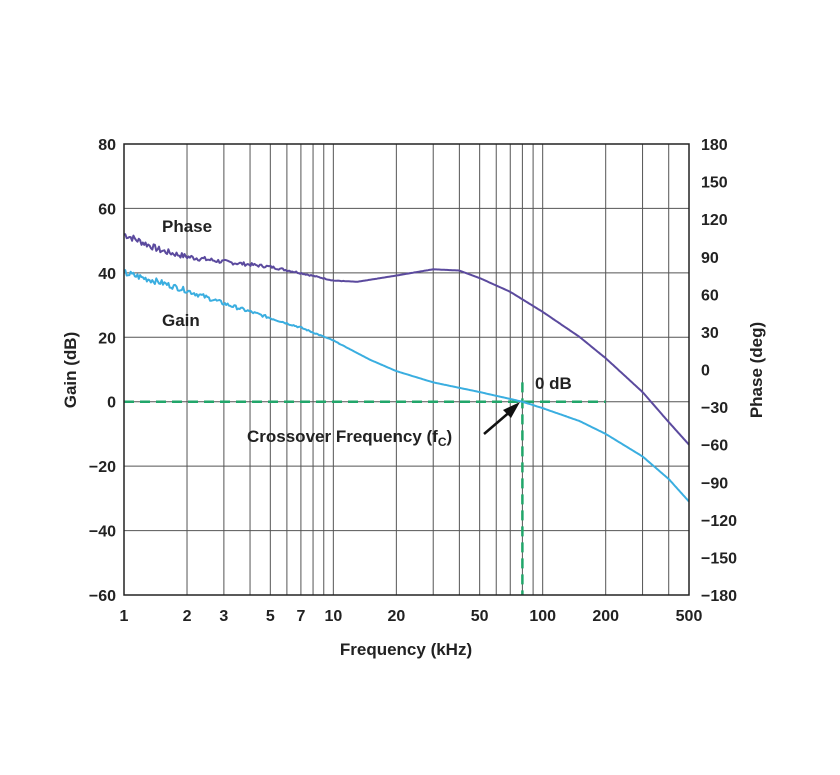  Describe the element at coordinates (710, 258) in the screenshot. I see `y-right-tick-label: 90` at that location.